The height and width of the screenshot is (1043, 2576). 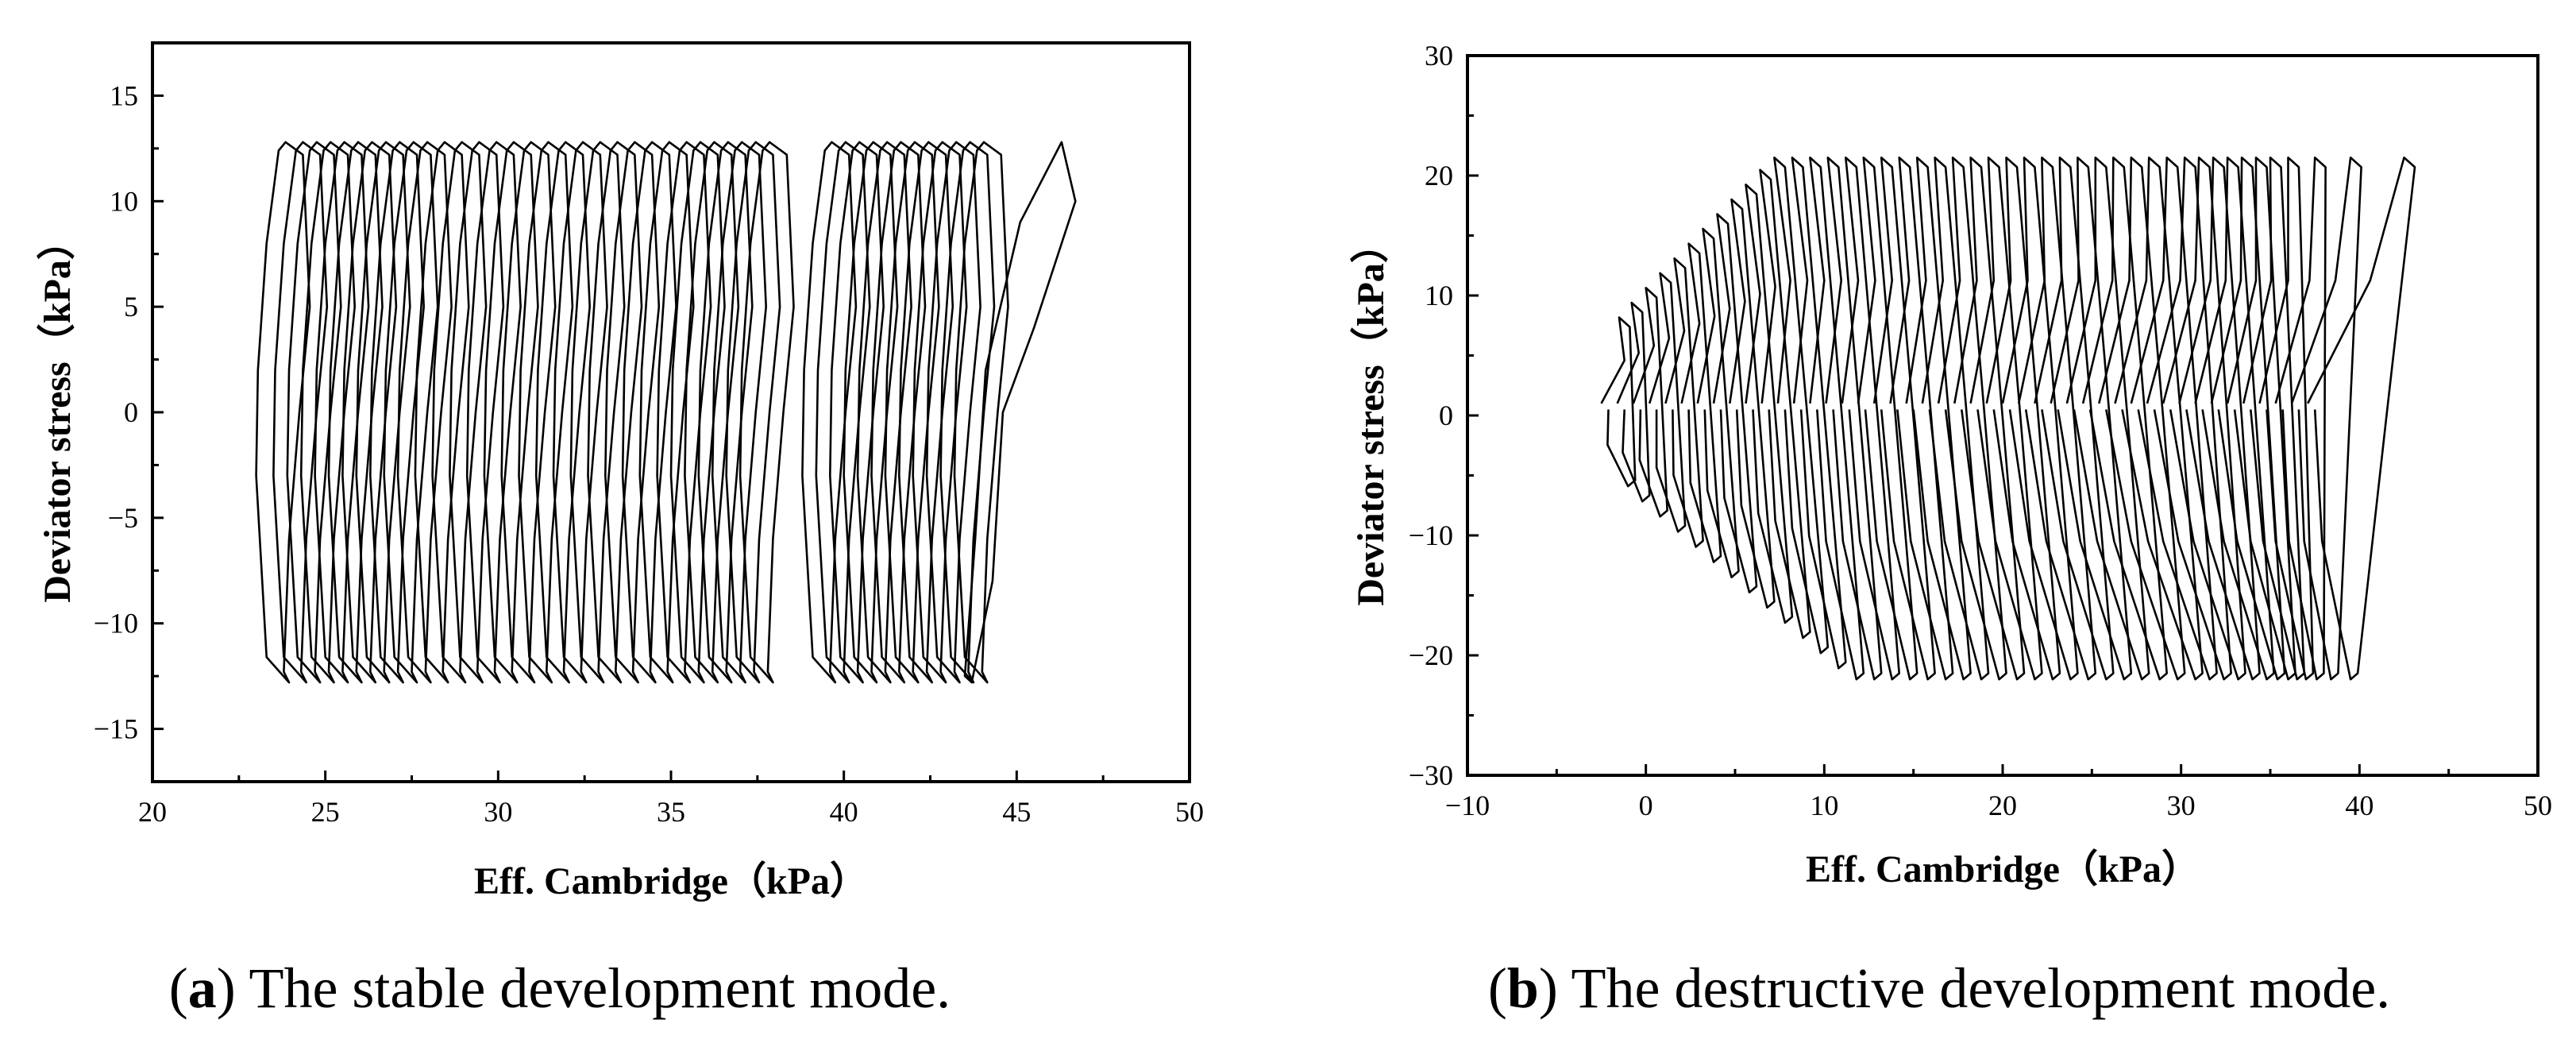 What do you see at coordinates (671, 812) in the screenshot?
I see `x-tick-label-a: 35` at bounding box center [671, 812].